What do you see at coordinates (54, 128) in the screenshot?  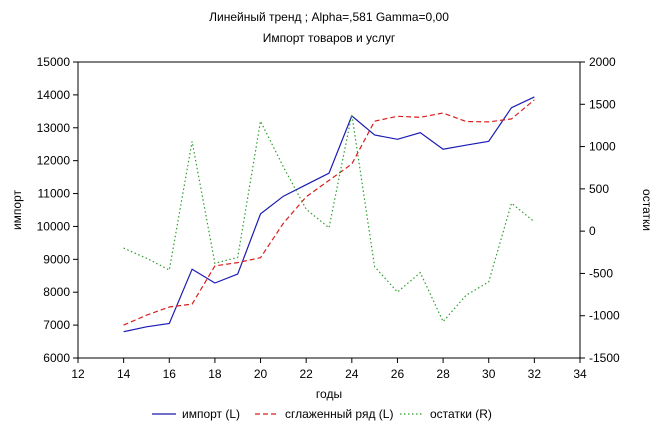 I see `y-left-tick-label: 13000` at bounding box center [54, 128].